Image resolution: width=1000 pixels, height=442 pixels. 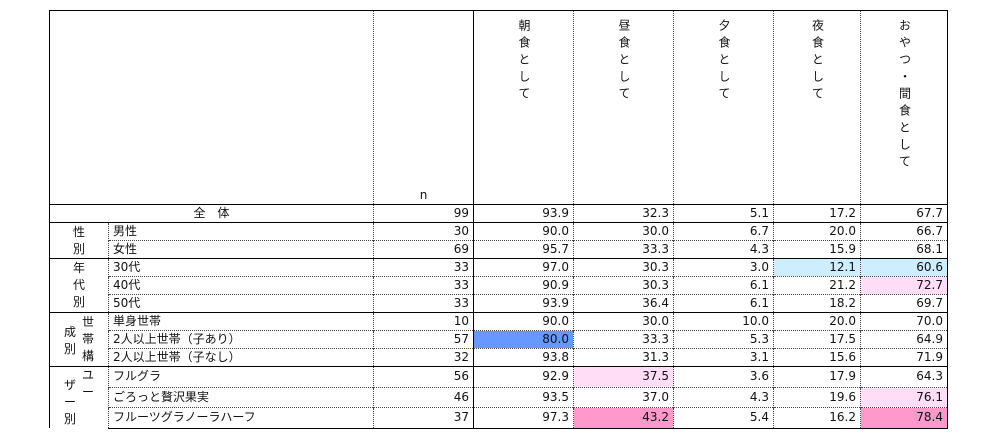 I want to click on total-value: 67.7, so click(x=904, y=213).